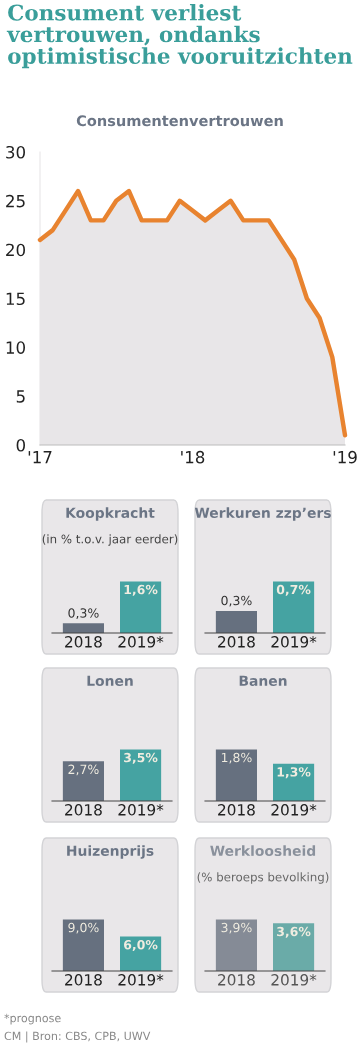 The height and width of the screenshot is (1051, 360). What do you see at coordinates (15, 347) in the screenshot?
I see `y-tick-label: 10` at bounding box center [15, 347].